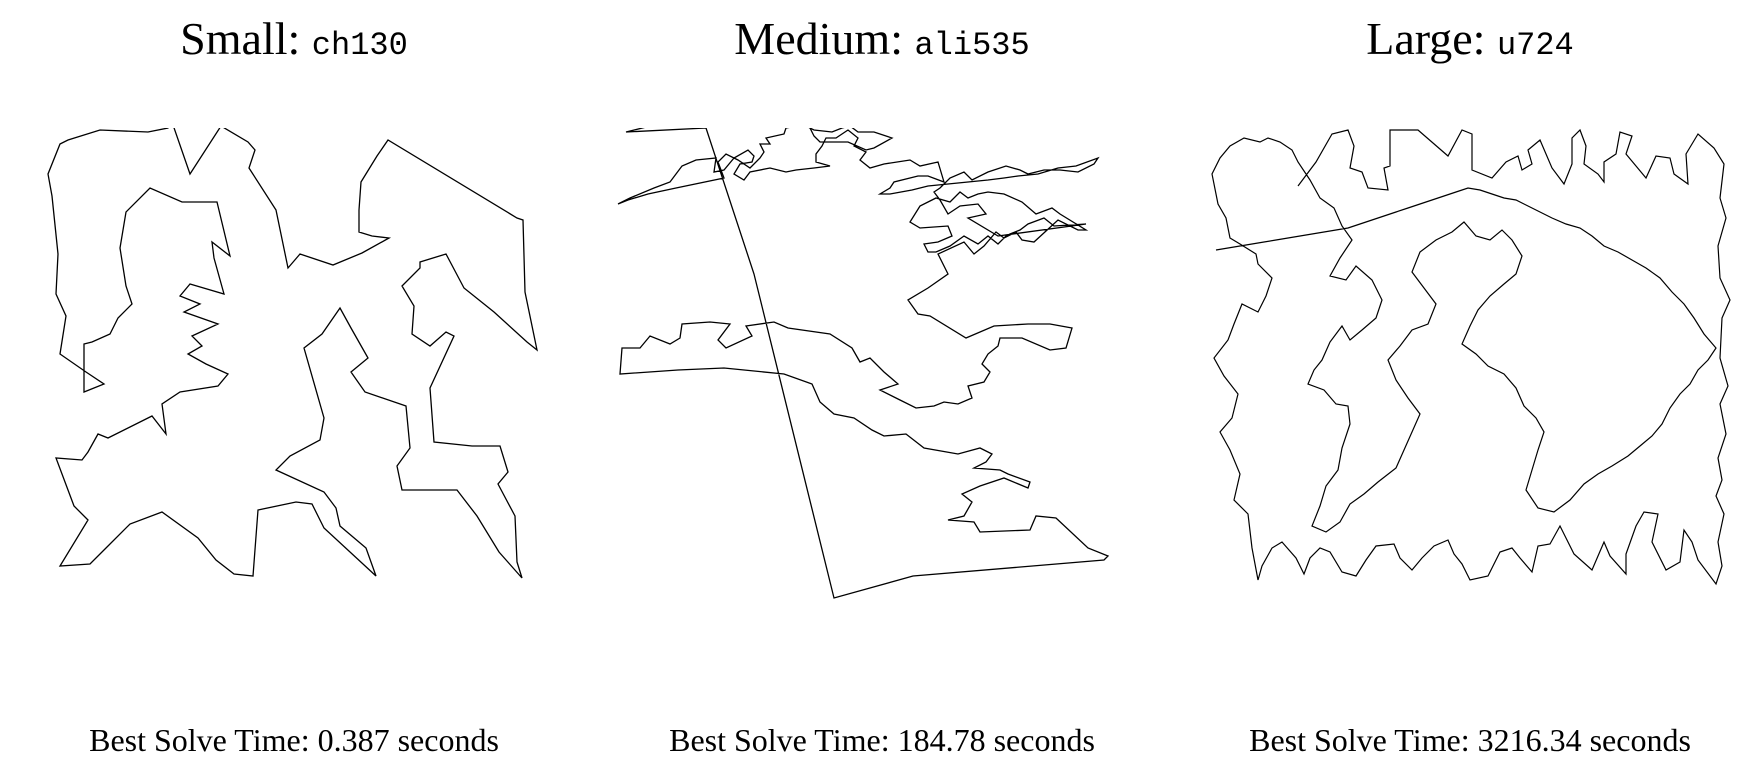  I want to click on panel-title: Large: u724, so click(1470, 38).